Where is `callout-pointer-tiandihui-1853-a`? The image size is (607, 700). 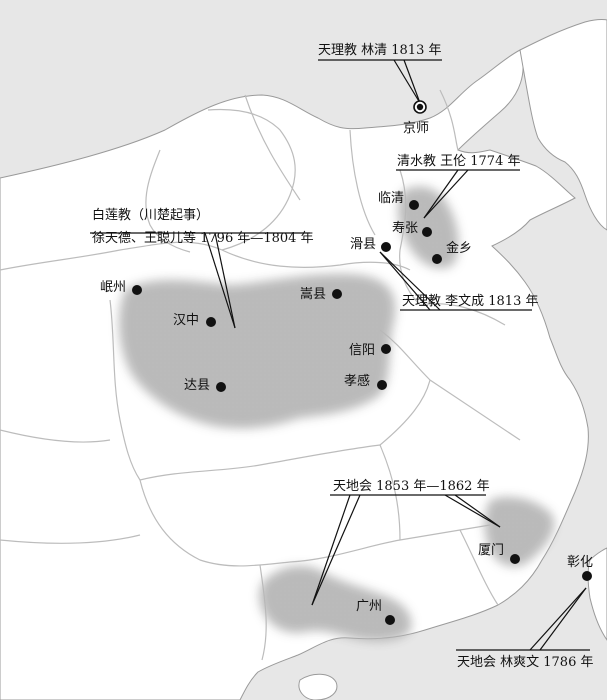 callout-pointer-tiandihui-1853-a is located at coordinates (331, 550).